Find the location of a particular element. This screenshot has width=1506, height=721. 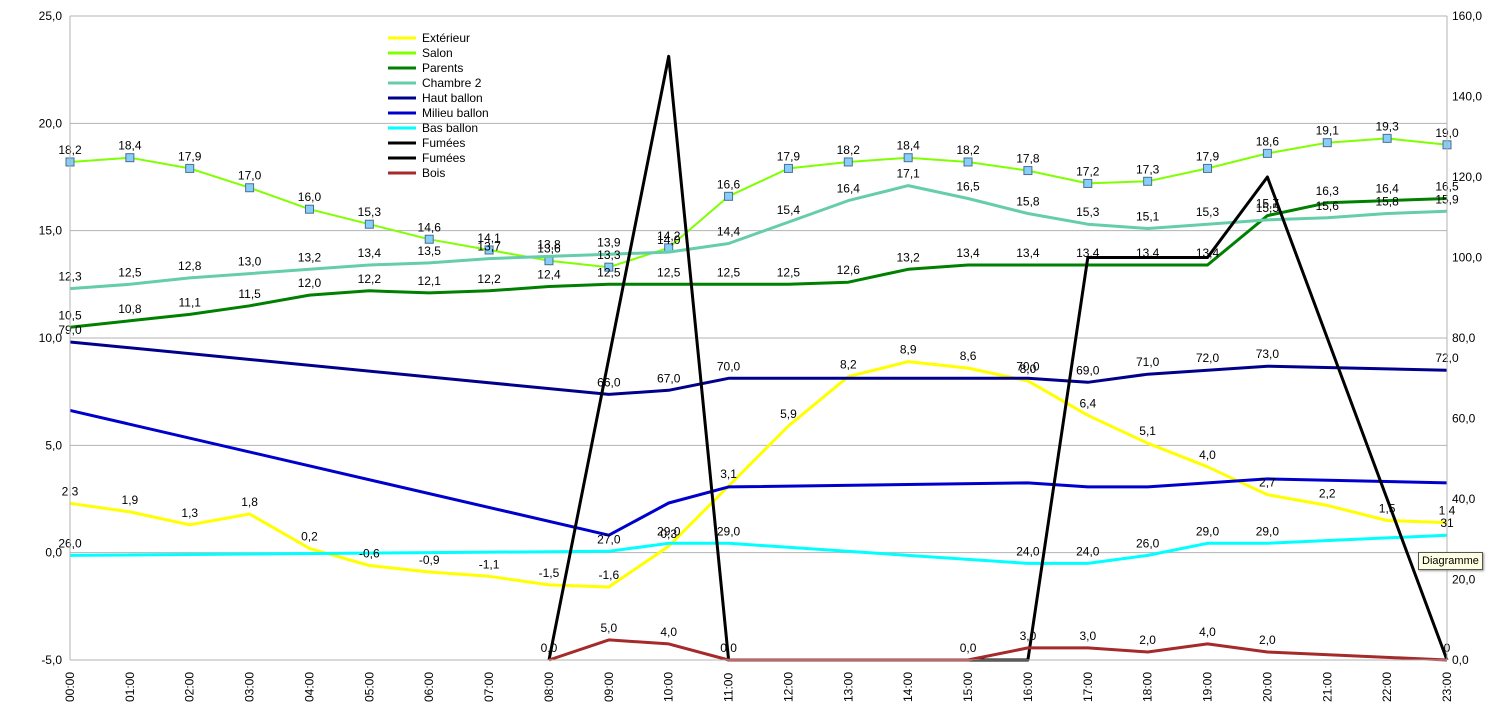

data-label: 15,8 is located at coordinates (1028, 201).